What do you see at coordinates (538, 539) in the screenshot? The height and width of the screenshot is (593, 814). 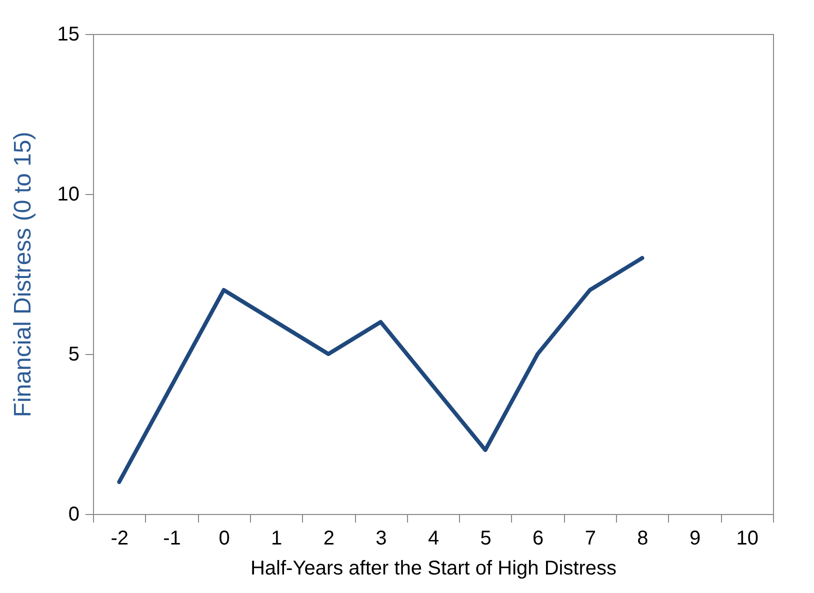 I see `x-tick-label: 6` at bounding box center [538, 539].